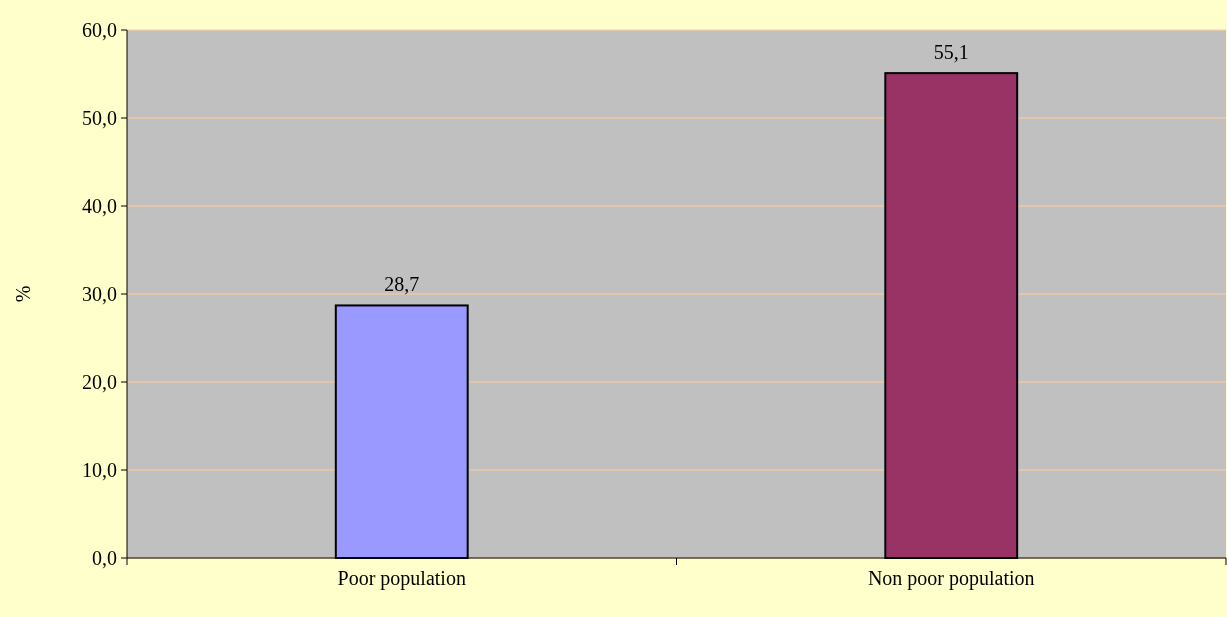 This screenshot has height=617, width=1227. What do you see at coordinates (951, 578) in the screenshot?
I see `x-tick-label: Non poor population` at bounding box center [951, 578].